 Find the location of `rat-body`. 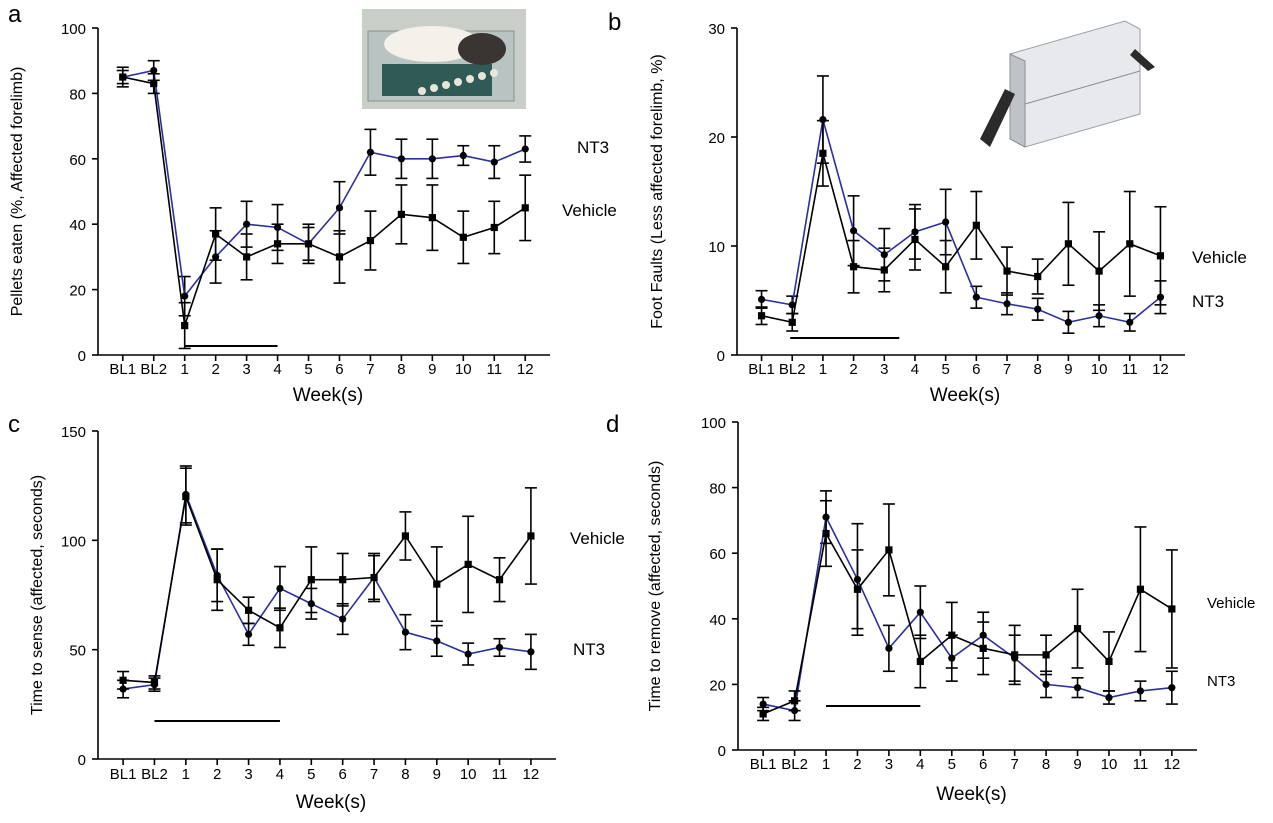

rat-body is located at coordinates (432, 44).